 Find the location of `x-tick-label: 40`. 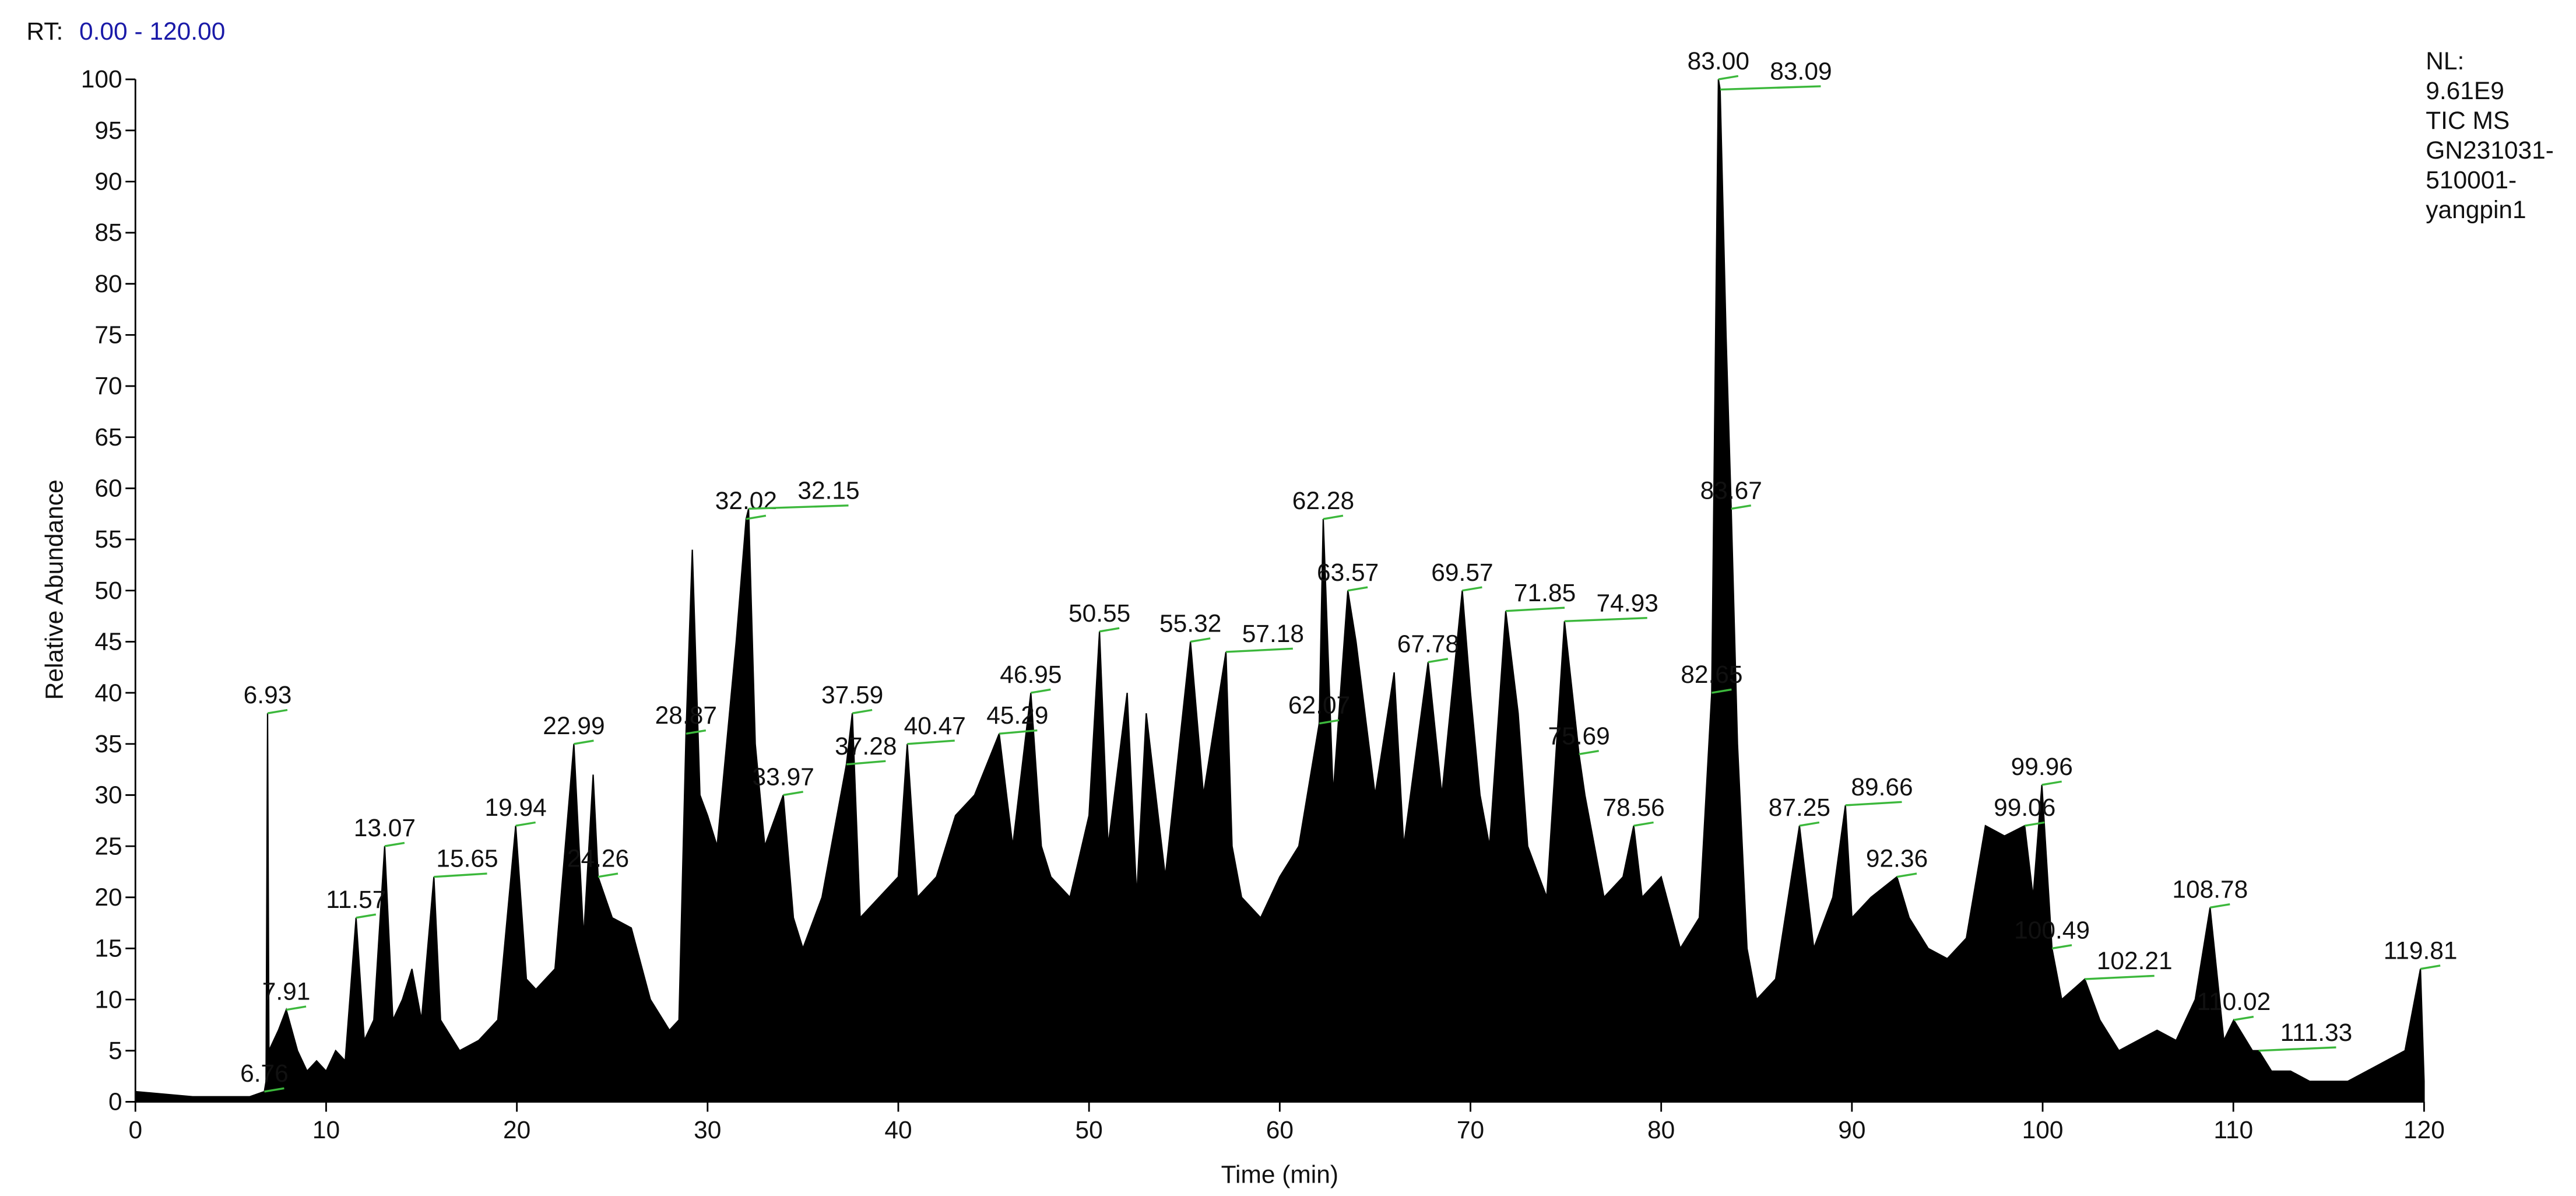

x-tick-label: 40 is located at coordinates (898, 1130).